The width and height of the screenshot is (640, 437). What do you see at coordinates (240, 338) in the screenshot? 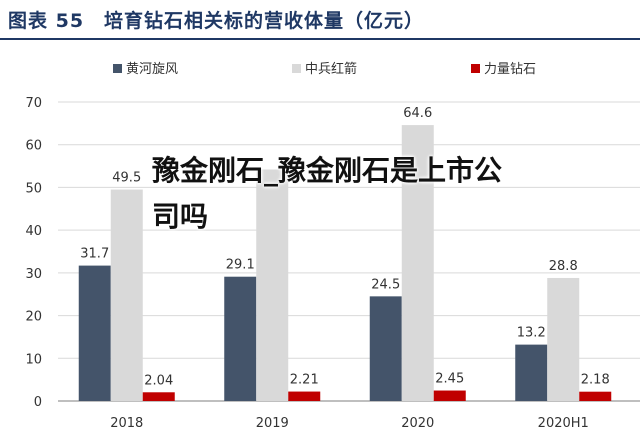
I see `bar-1-2019` at bounding box center [240, 338].